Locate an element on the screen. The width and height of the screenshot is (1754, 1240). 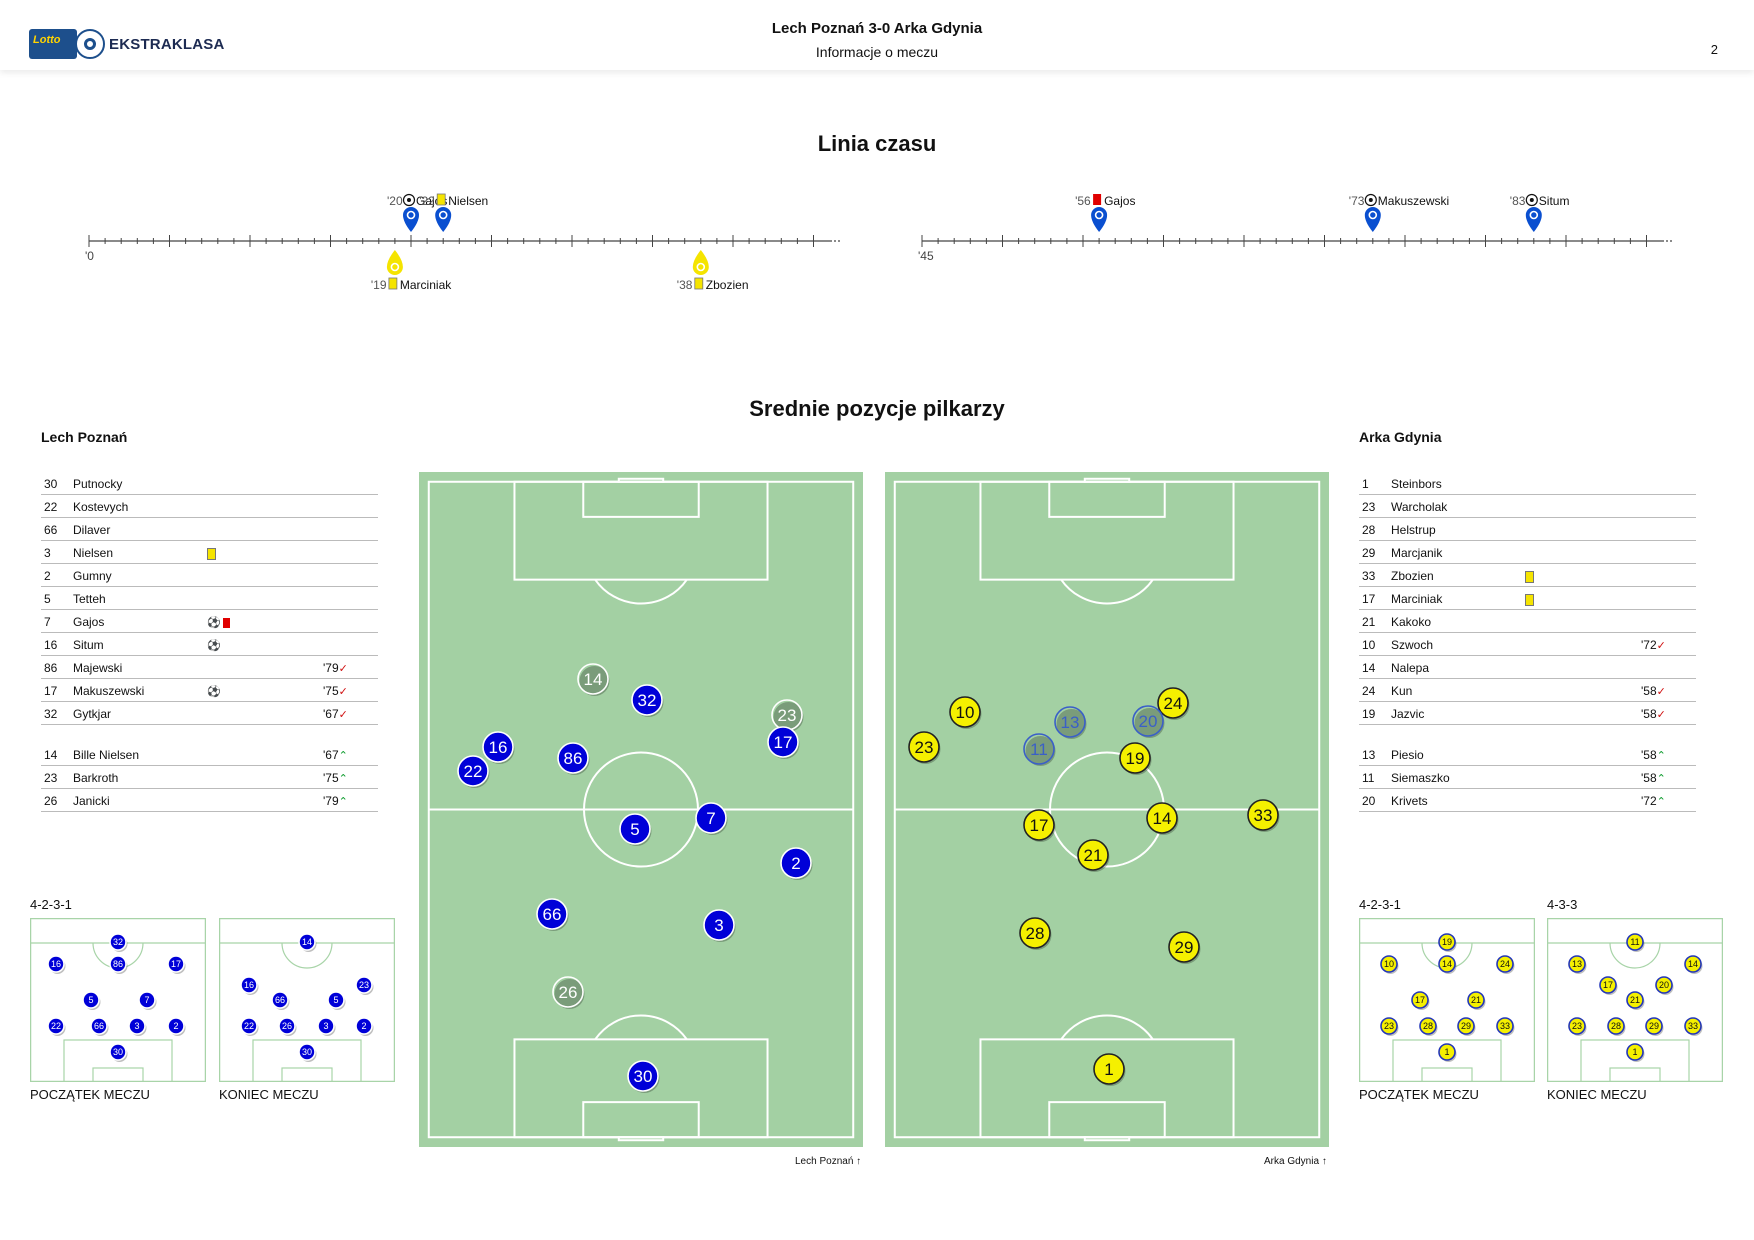
substitution-minute: '58✓ is located at coordinates (1653, 691).